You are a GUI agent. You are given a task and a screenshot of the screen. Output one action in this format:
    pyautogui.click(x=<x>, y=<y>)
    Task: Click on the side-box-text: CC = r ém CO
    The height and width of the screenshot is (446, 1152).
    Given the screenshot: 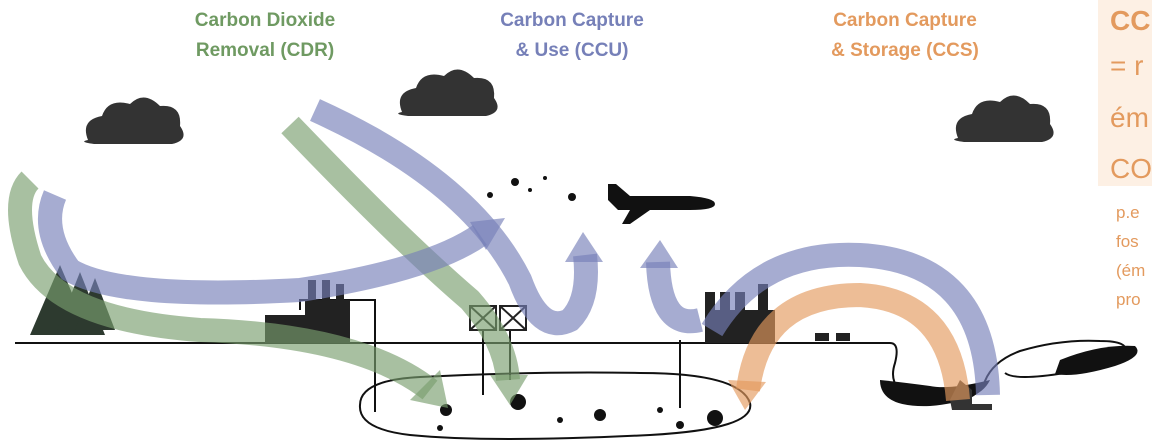 What is the action you would take?
    pyautogui.click(x=1131, y=94)
    